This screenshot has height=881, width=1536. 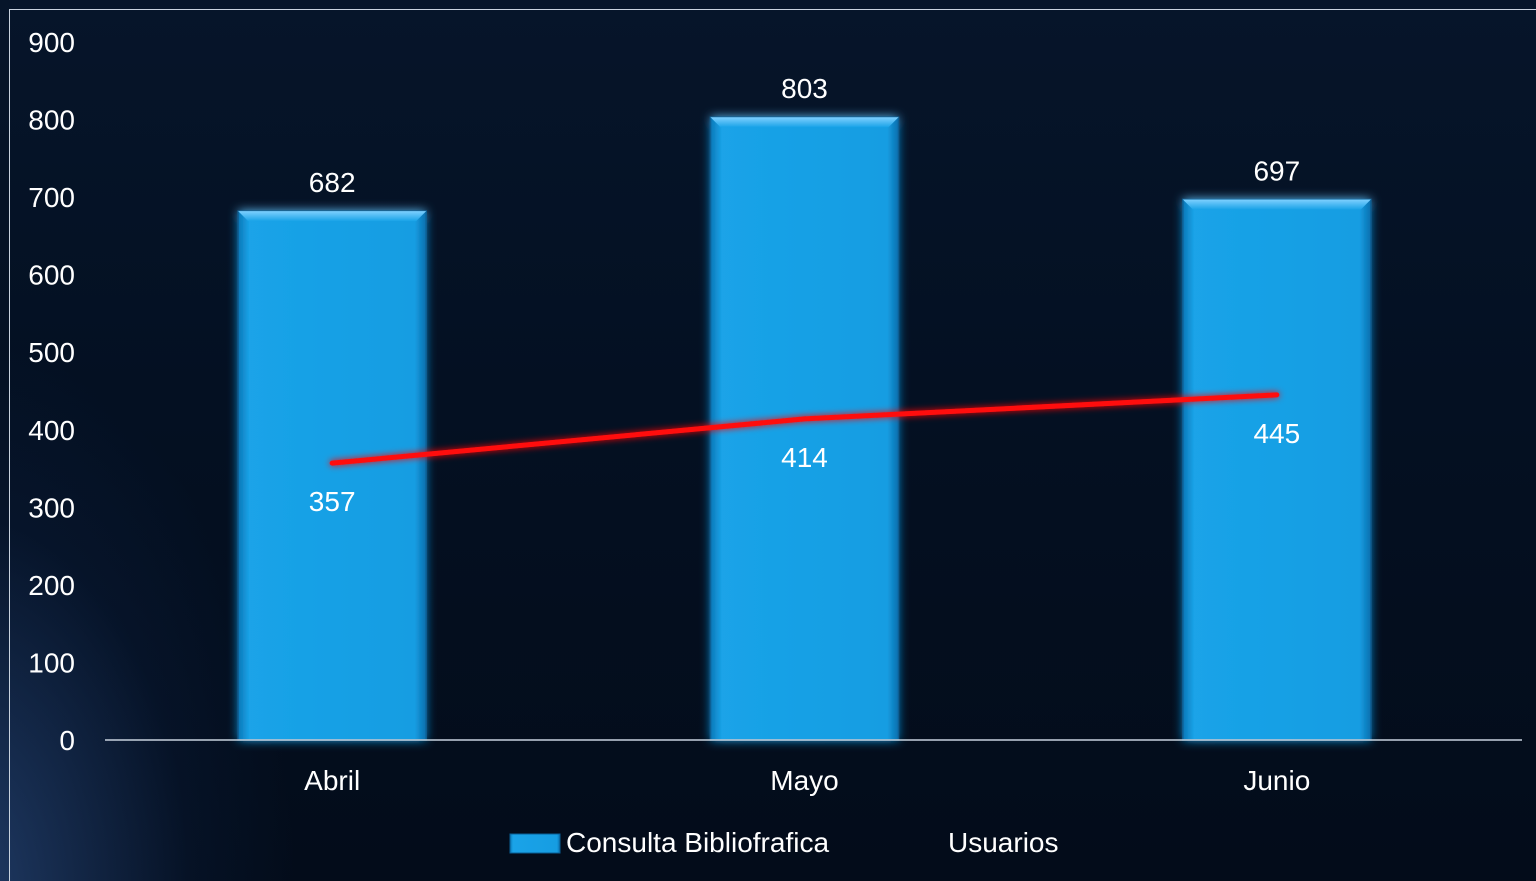 I want to click on x-tick-label: Junio, so click(x=1276, y=780).